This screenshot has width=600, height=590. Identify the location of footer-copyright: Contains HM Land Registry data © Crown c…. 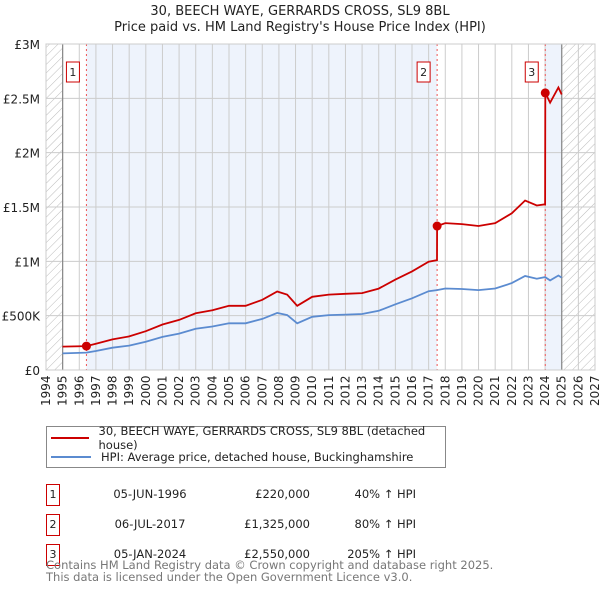
(270, 565).